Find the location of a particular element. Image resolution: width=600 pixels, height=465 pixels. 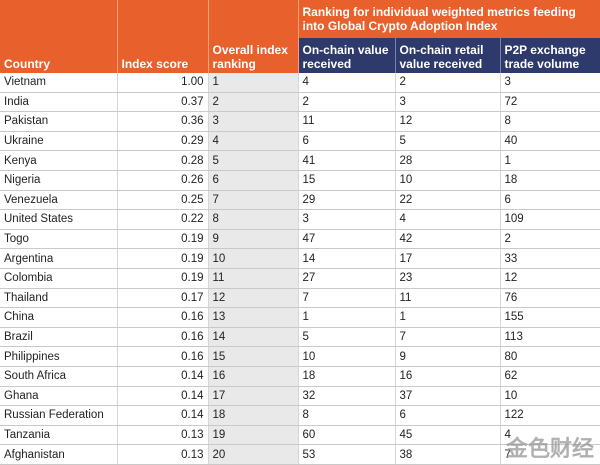

table-cell: 38 is located at coordinates (448, 454).